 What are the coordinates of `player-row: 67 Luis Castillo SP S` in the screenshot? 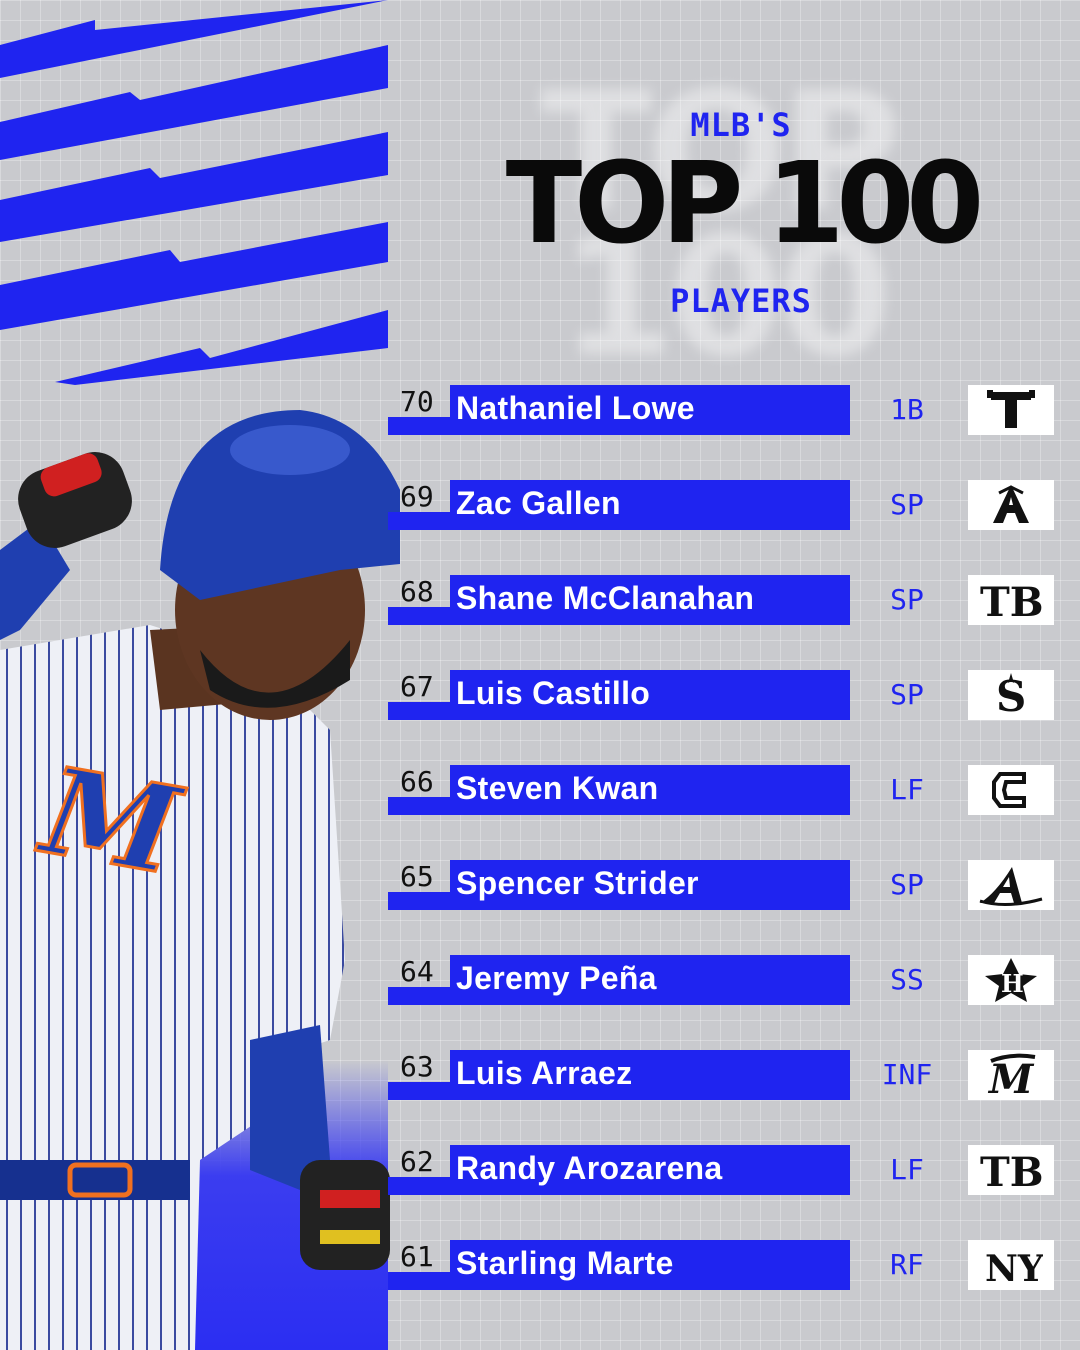 It's located at (733, 700).